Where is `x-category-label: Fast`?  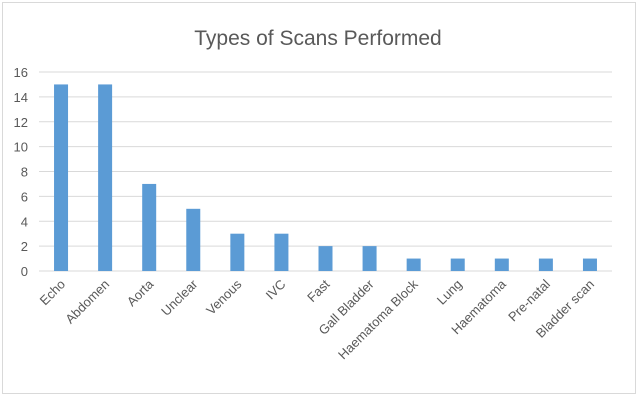
x-category-label: Fast is located at coordinates (318, 290).